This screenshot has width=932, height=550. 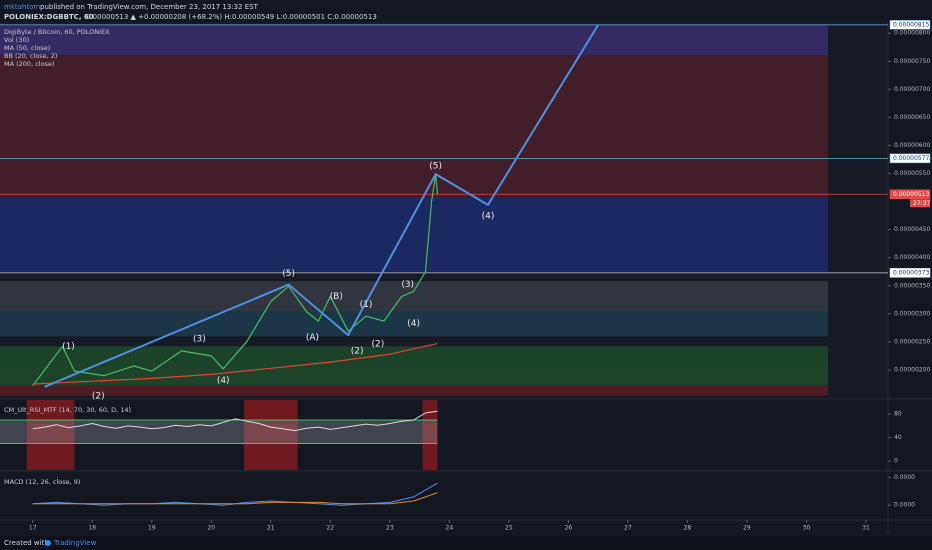 What do you see at coordinates (29, 64) in the screenshot?
I see `indicator-legend: MA (200, close)` at bounding box center [29, 64].